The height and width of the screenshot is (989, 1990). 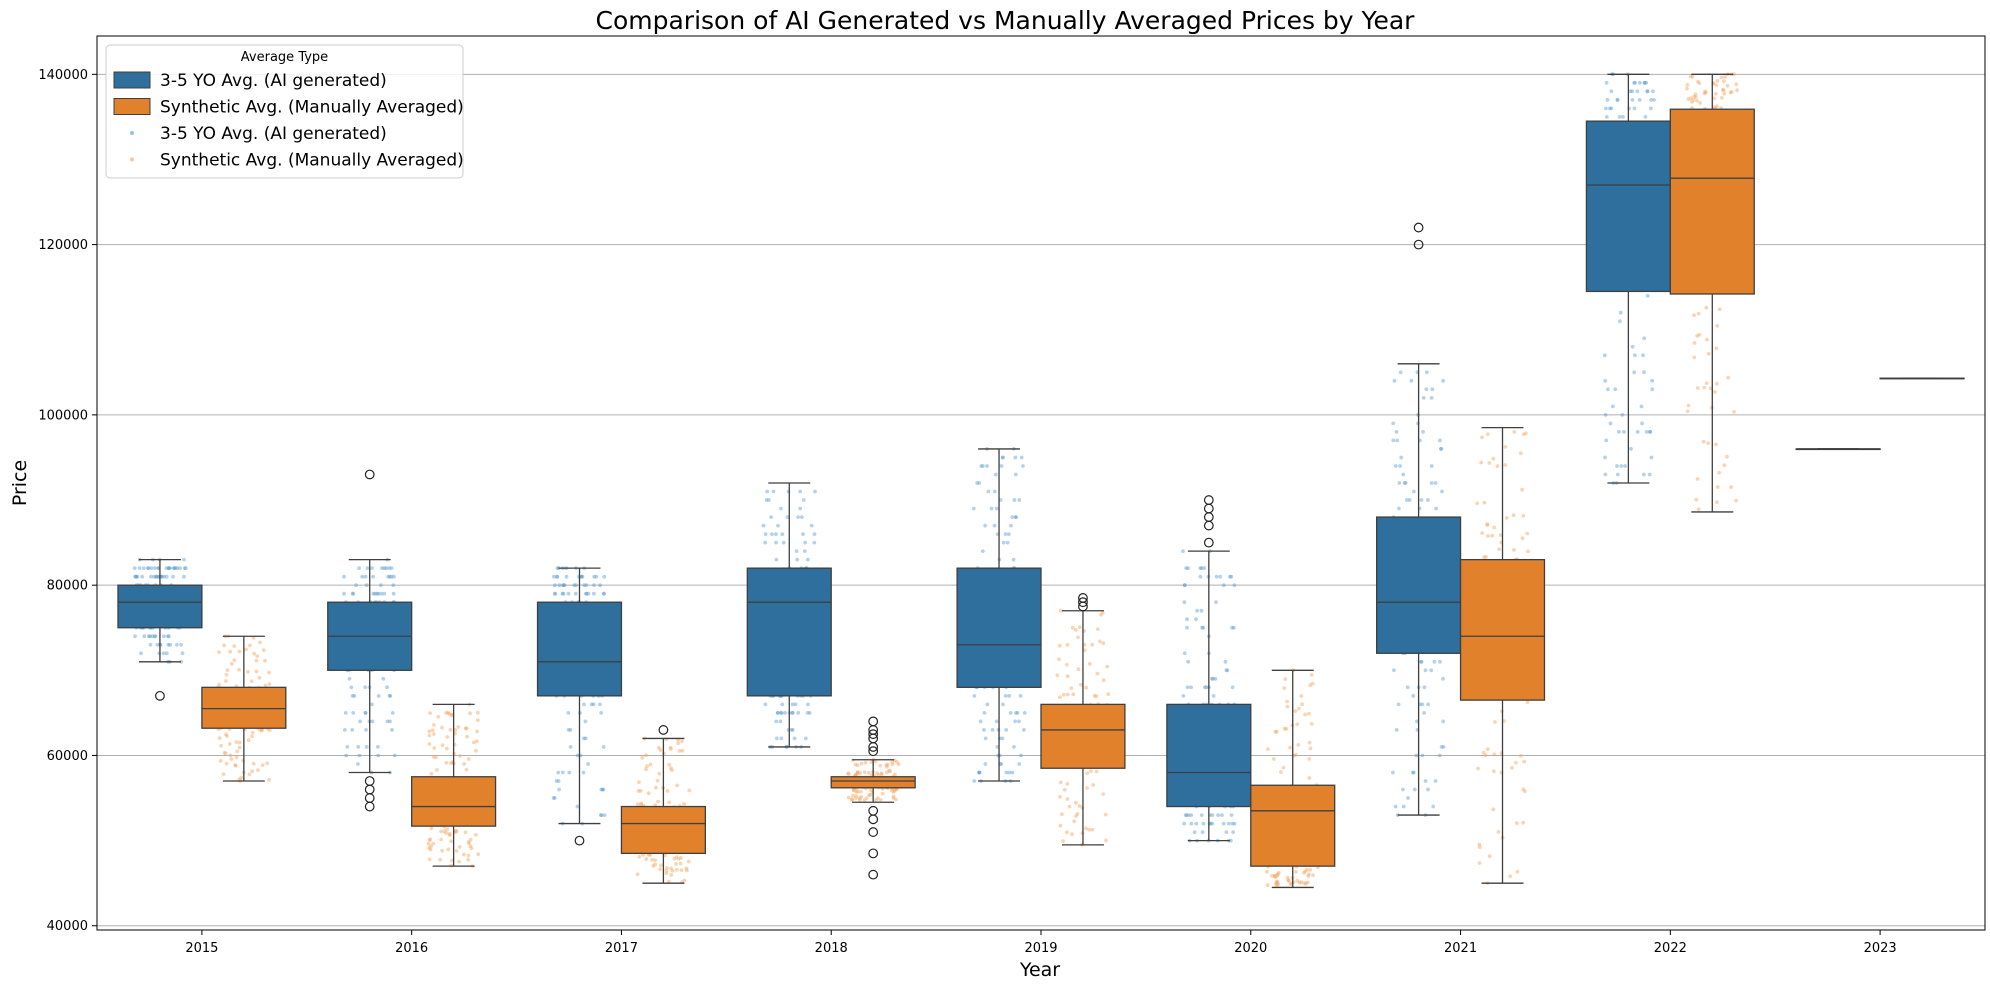 What do you see at coordinates (1712, 201) in the screenshot?
I see `box-iqr` at bounding box center [1712, 201].